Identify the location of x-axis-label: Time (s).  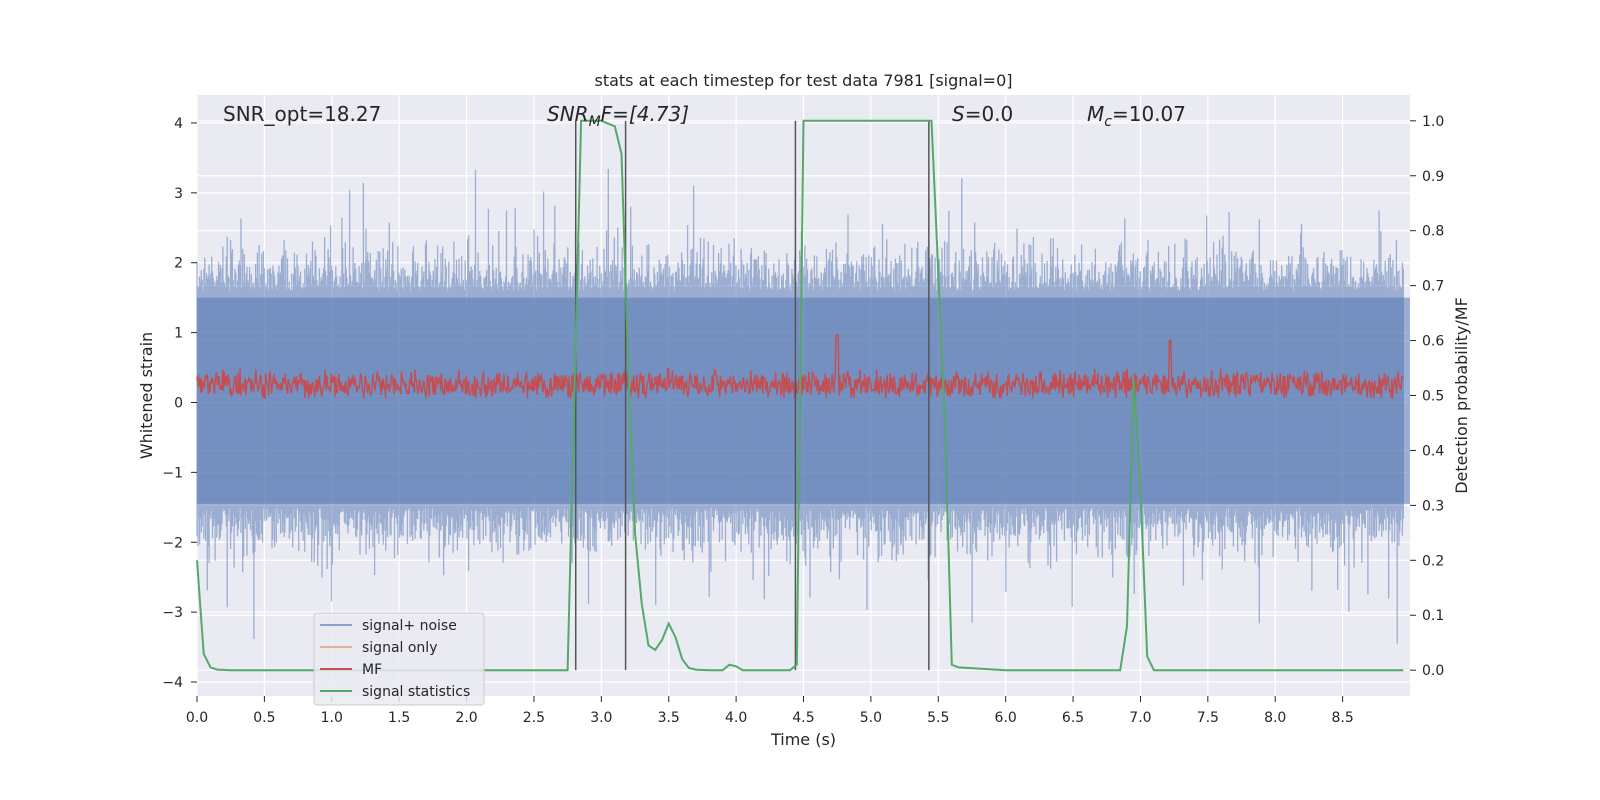
(803, 739).